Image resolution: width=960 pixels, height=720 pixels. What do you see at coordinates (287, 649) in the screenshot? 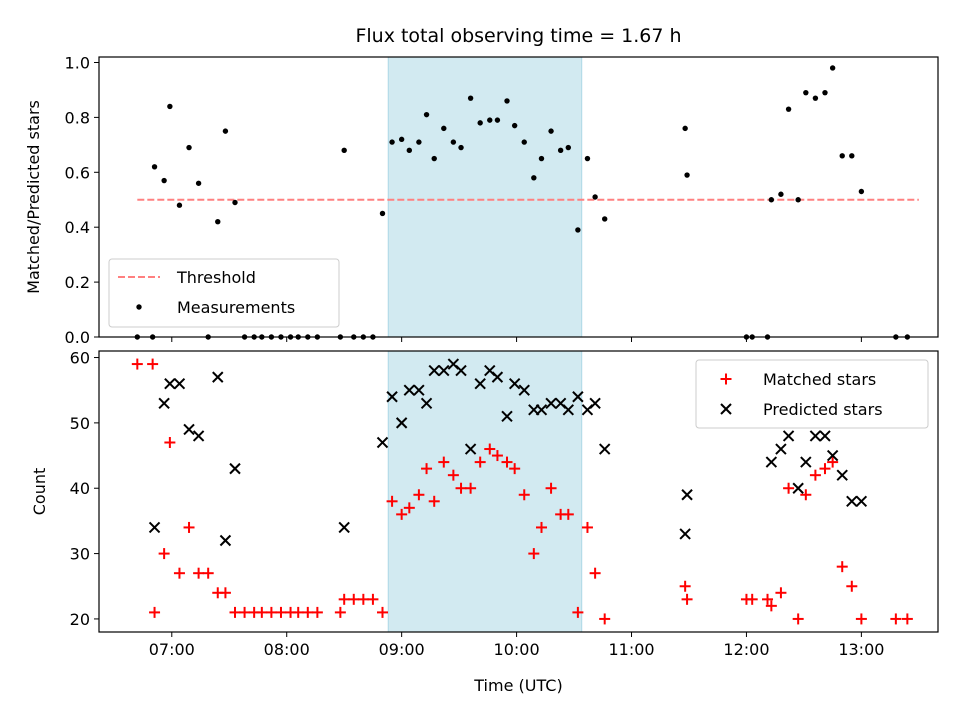
I see `count-x-tick-label: 08:00` at bounding box center [287, 649].